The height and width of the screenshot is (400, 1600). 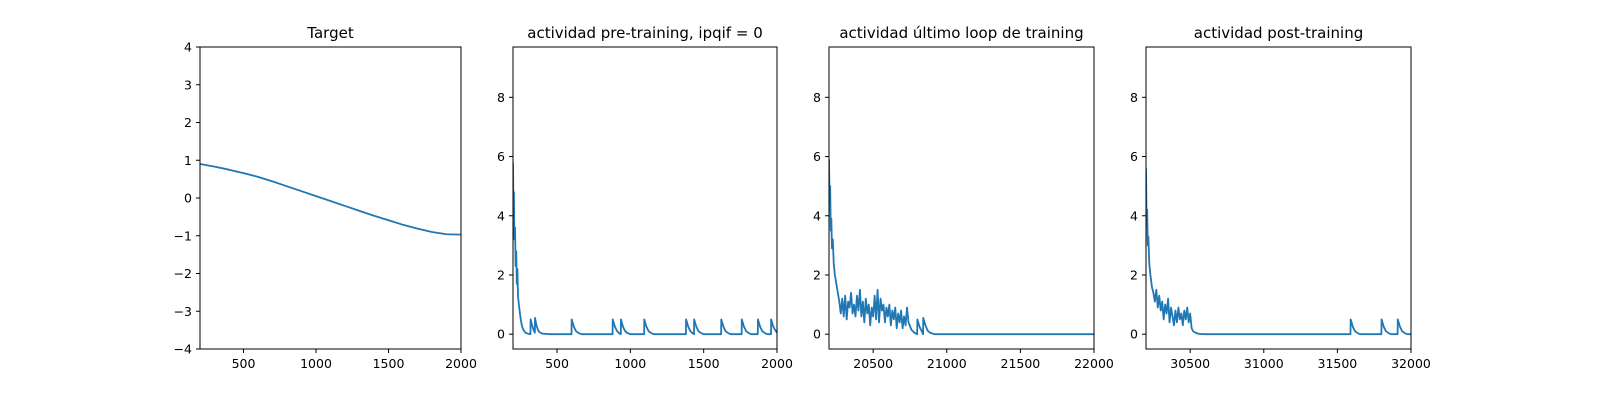 I want to click on x-tick-label: 31000, so click(x=1264, y=363).